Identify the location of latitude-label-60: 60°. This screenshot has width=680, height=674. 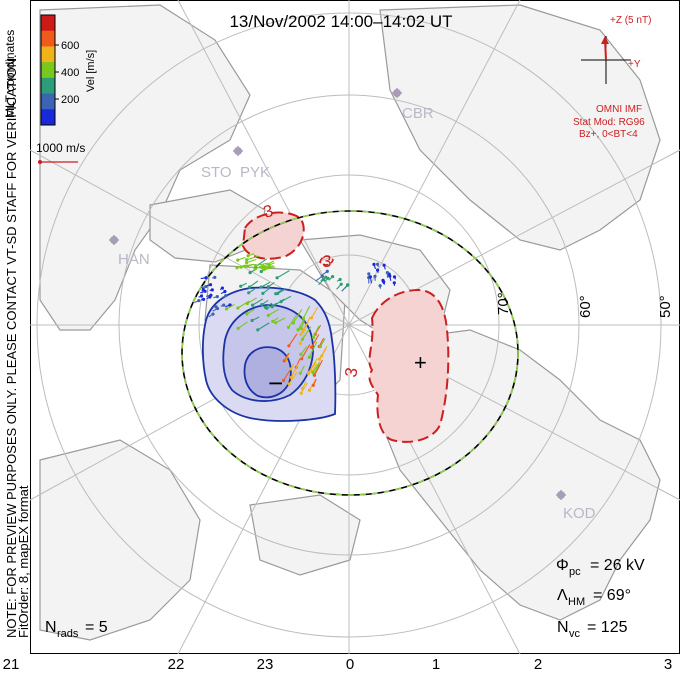
(585, 306).